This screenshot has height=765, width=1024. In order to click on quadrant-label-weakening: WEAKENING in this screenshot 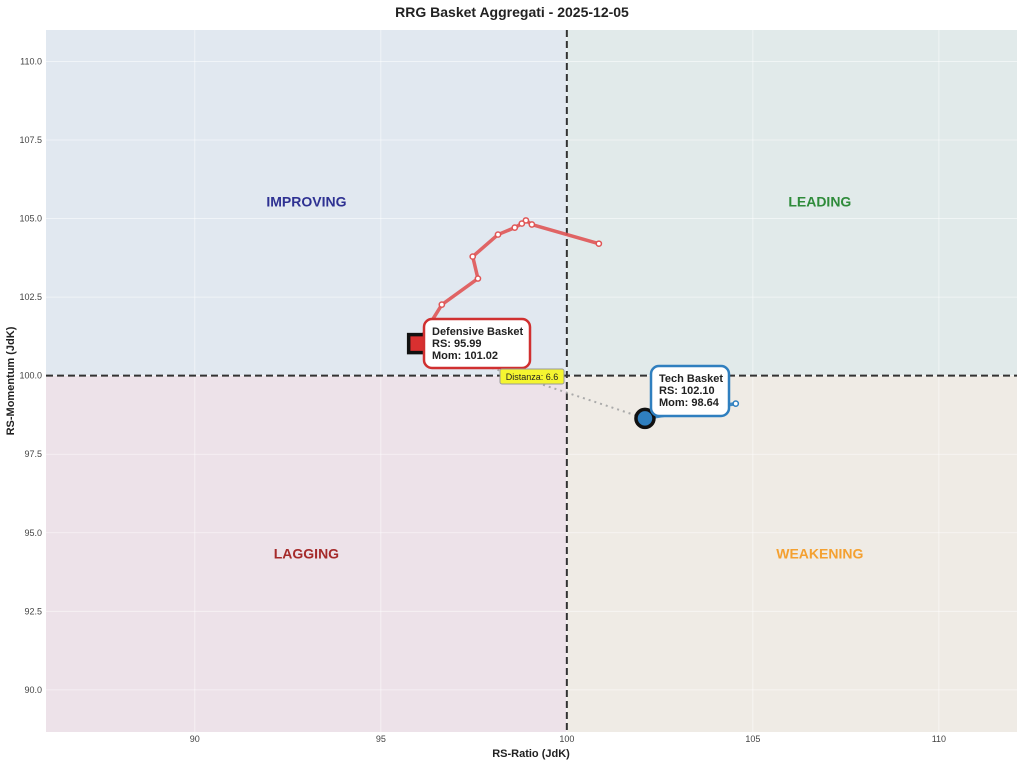, I will do `click(819, 553)`.